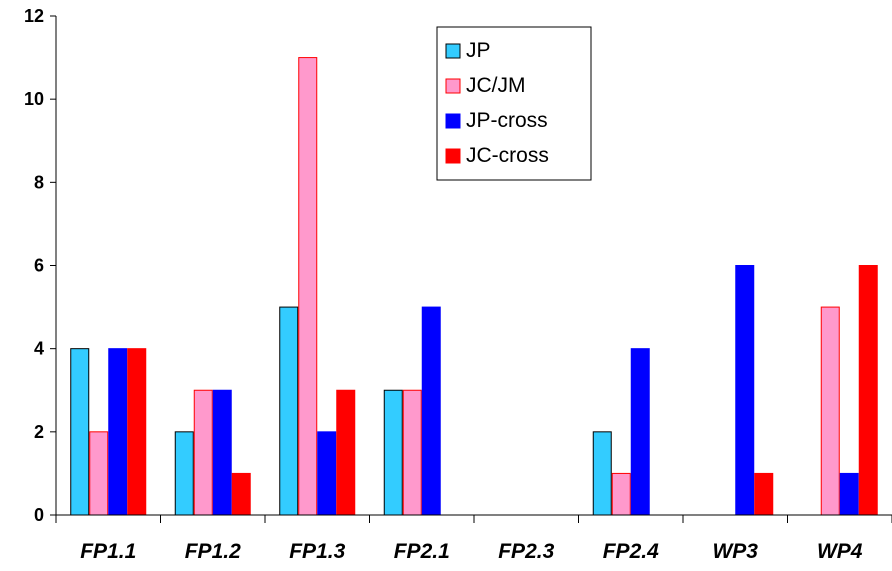 The width and height of the screenshot is (892, 571). Describe the element at coordinates (39, 349) in the screenshot. I see `y-tick-label: 4` at that location.